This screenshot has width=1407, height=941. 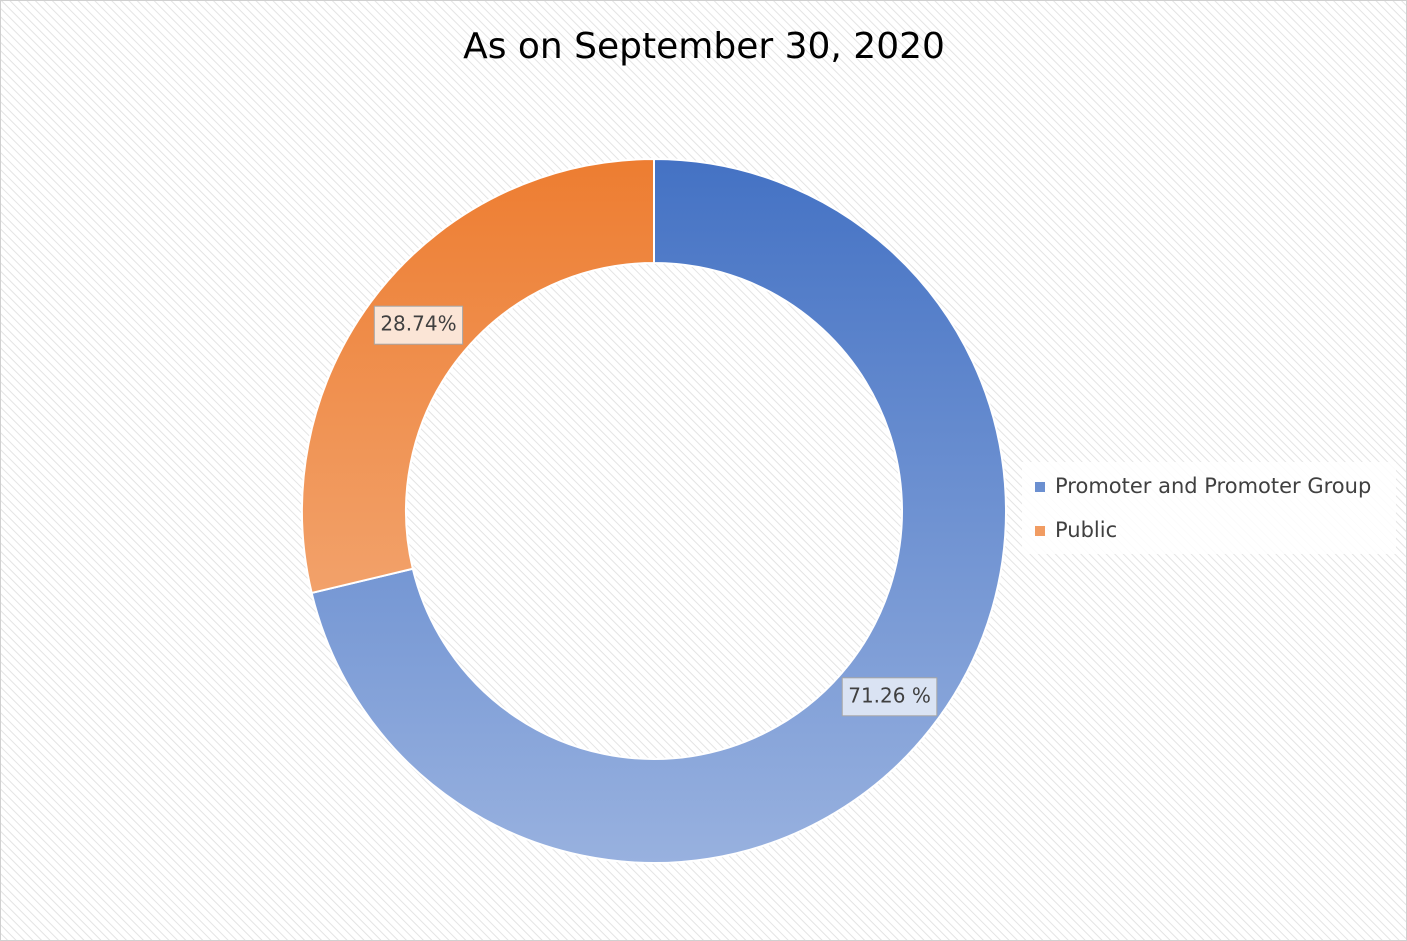 I want to click on data-label: 71.26 %, so click(x=889, y=695).